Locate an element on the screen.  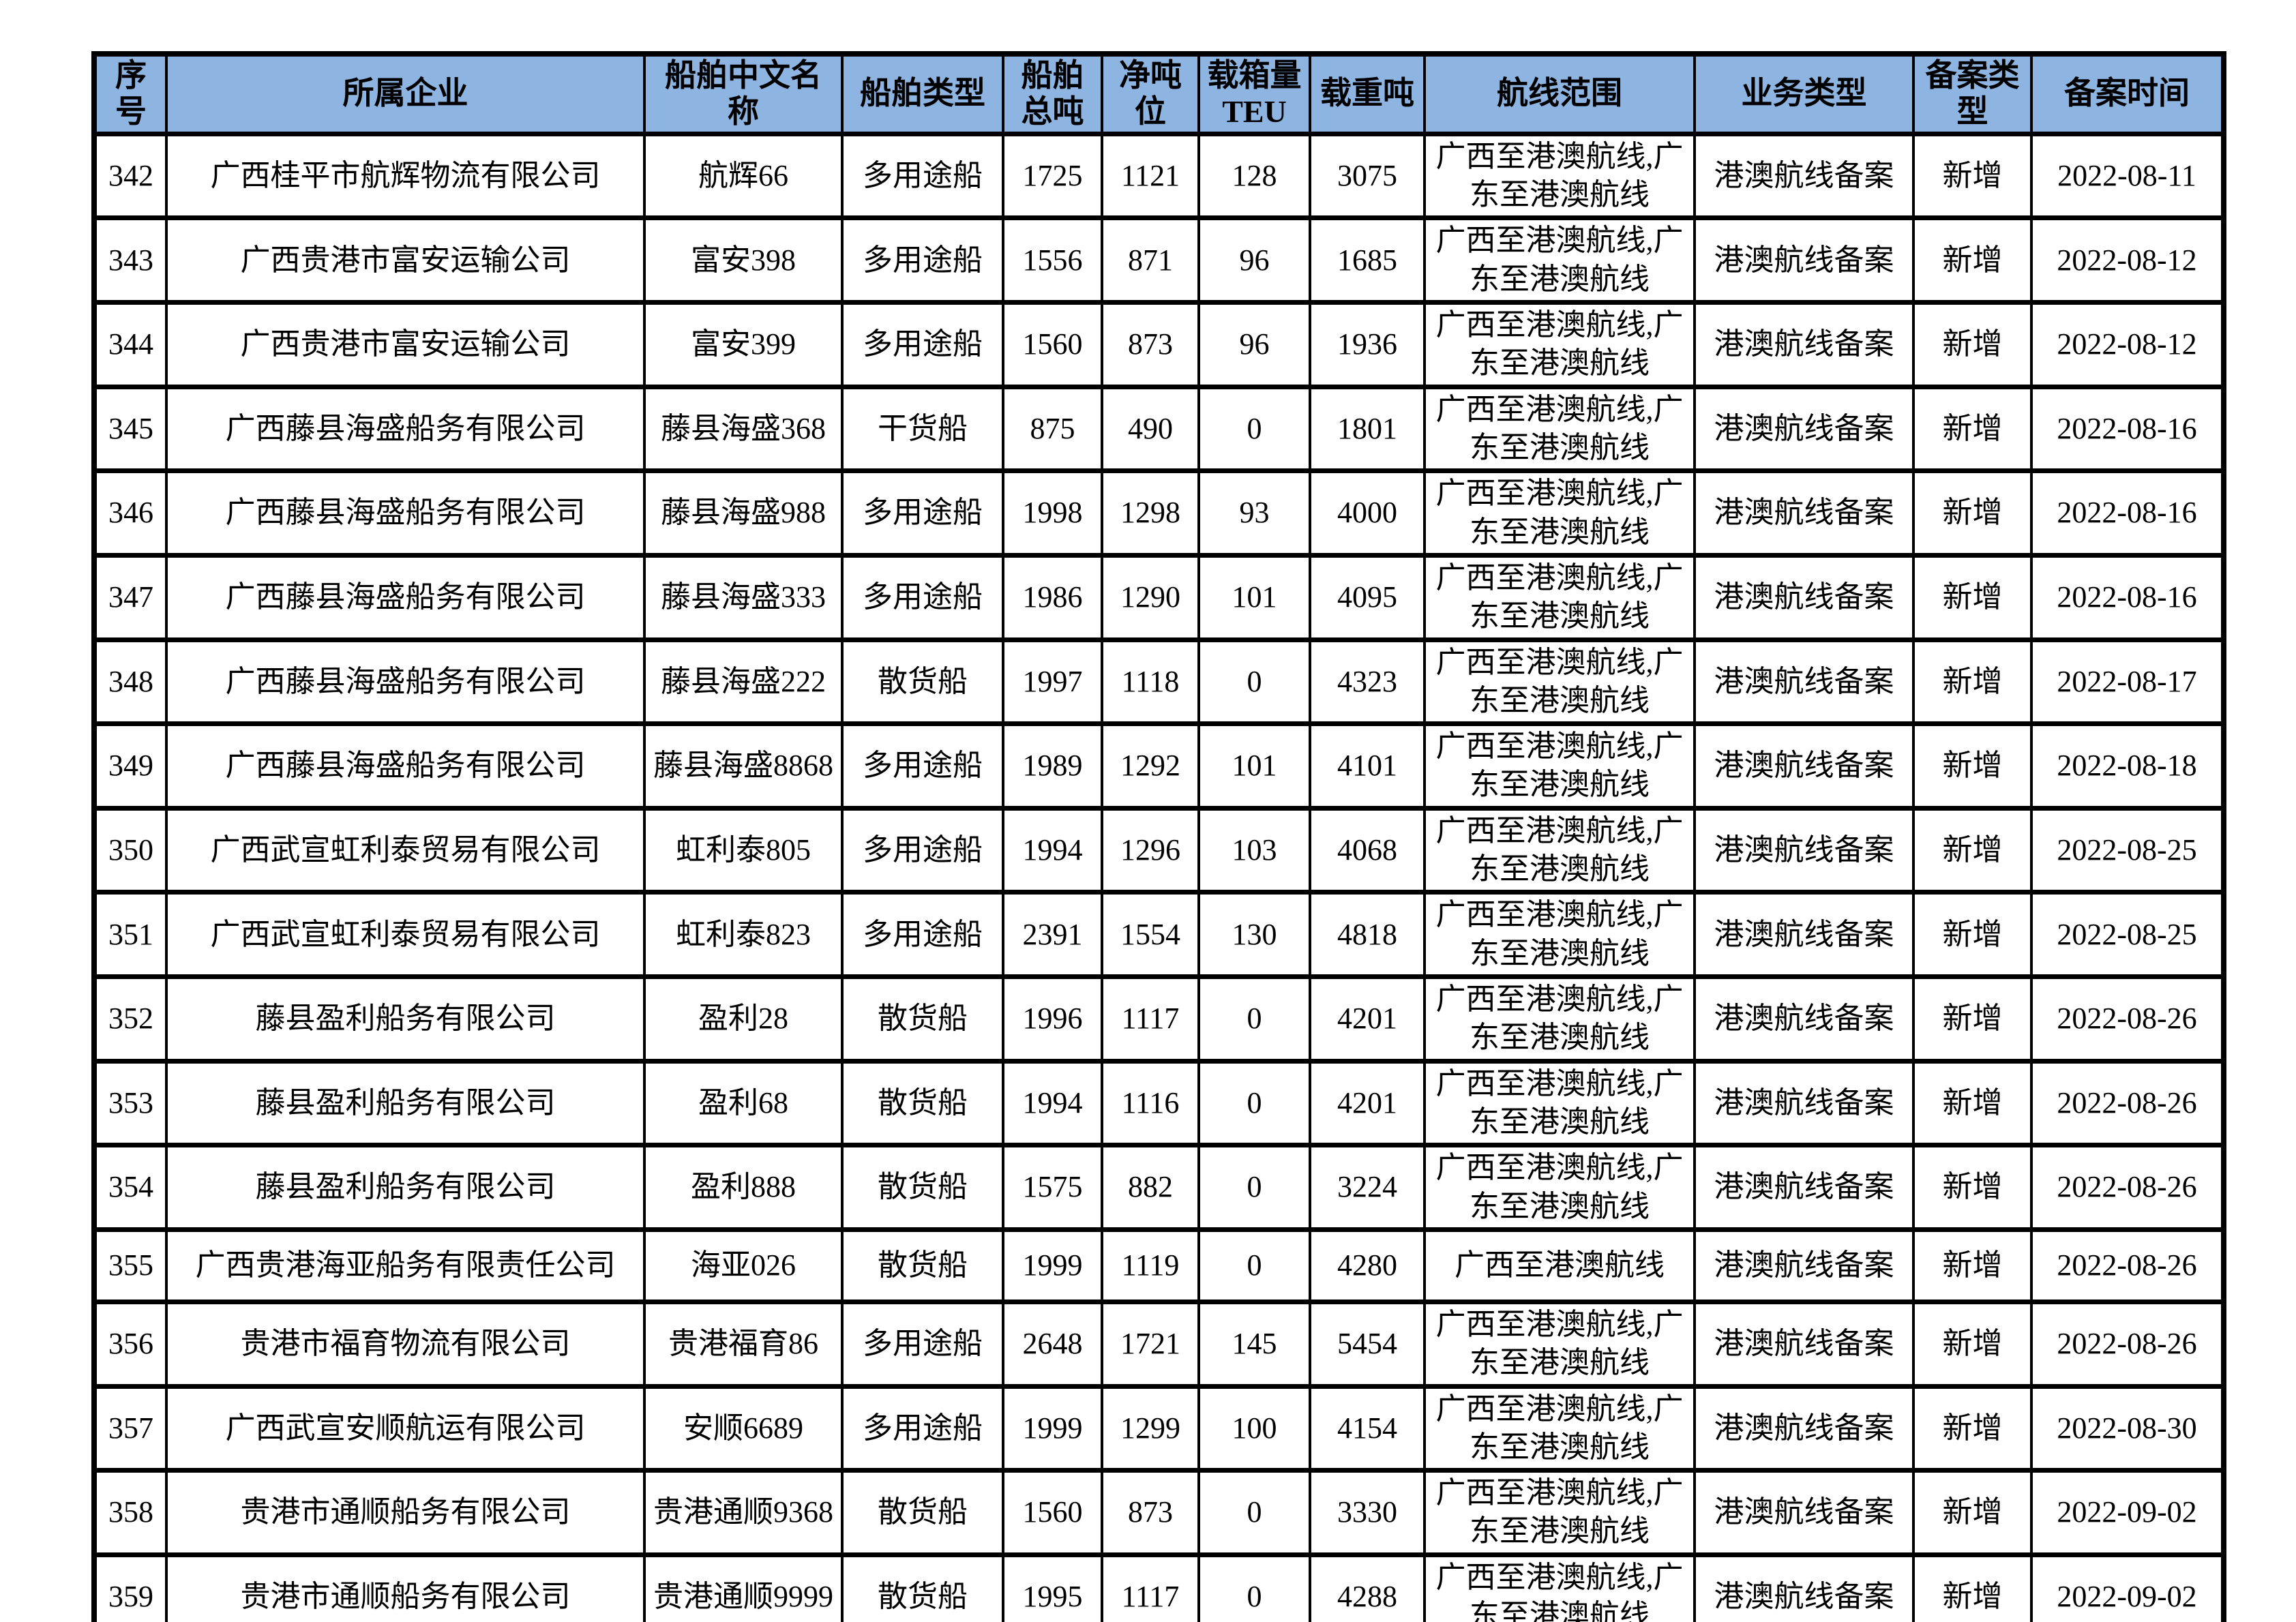
cell-no: 346 is located at coordinates (130, 513).